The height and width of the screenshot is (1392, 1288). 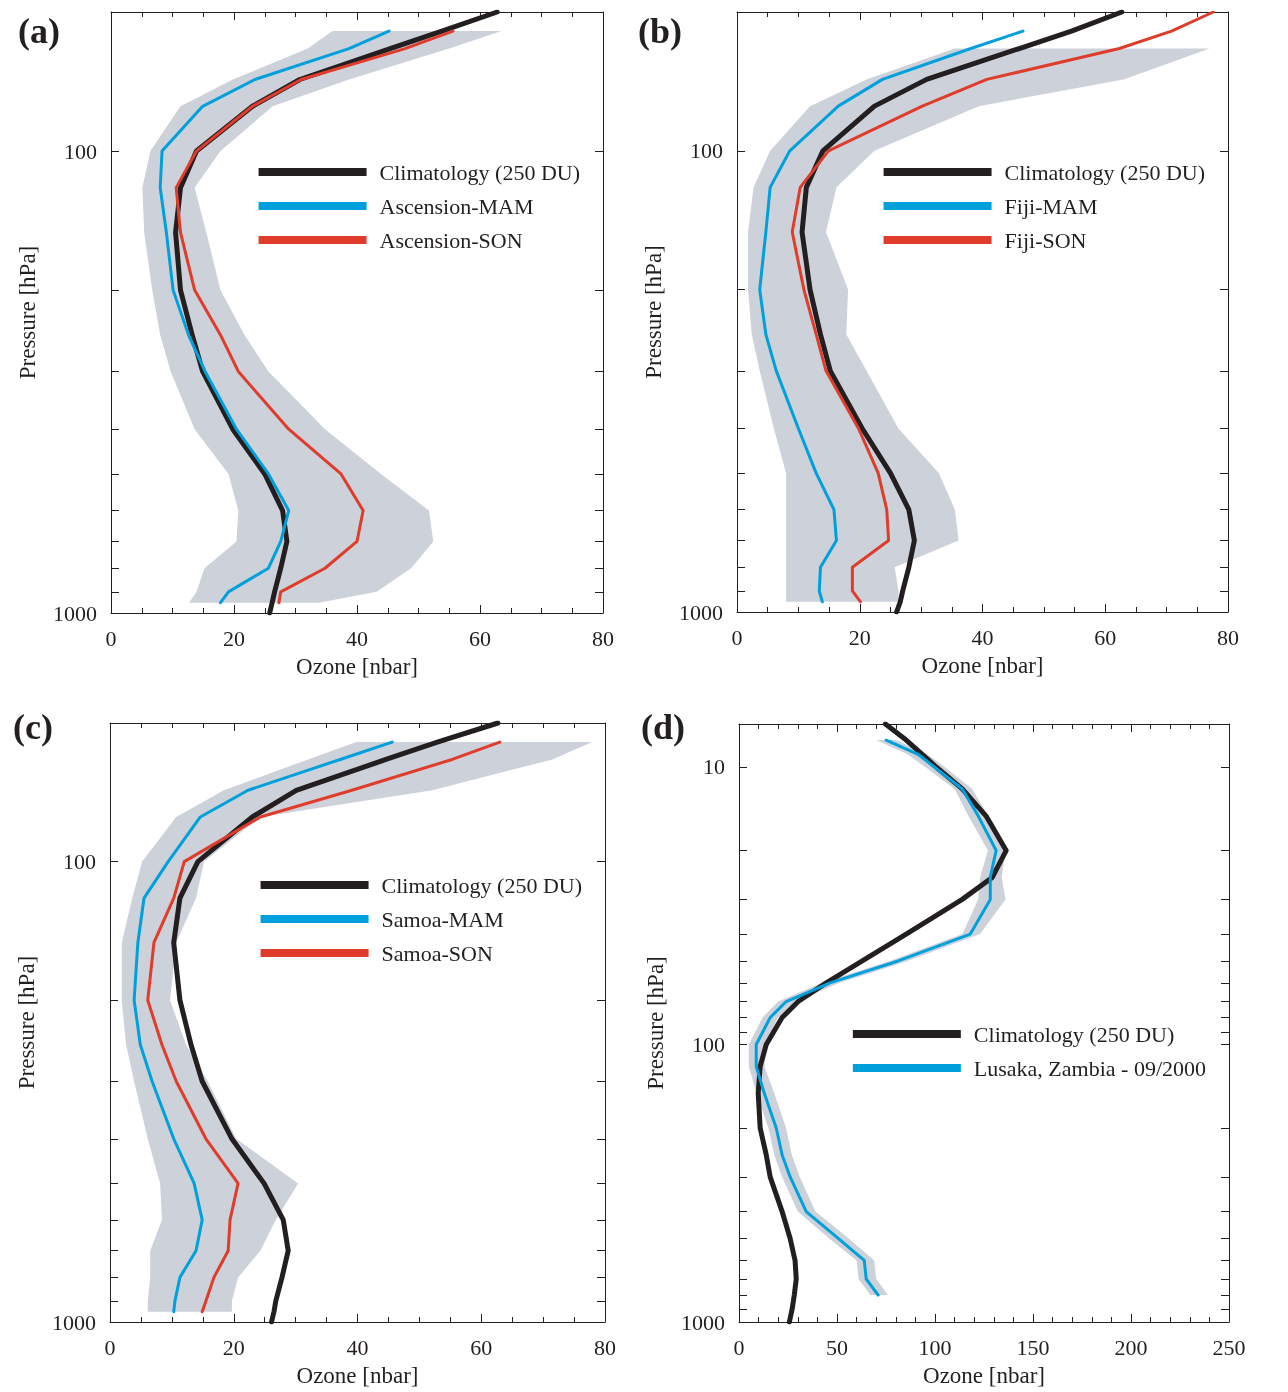 I want to click on legend-label: Lusaka, Zambia - 09/2000, so click(x=1090, y=1068).